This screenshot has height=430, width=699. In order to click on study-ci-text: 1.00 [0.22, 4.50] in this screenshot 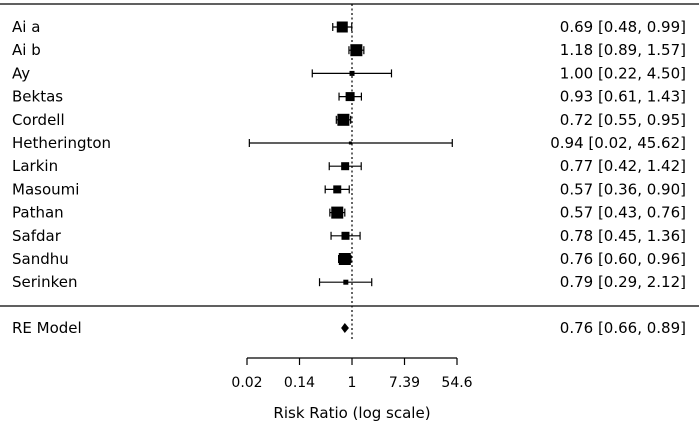, I will do `click(623, 73)`.